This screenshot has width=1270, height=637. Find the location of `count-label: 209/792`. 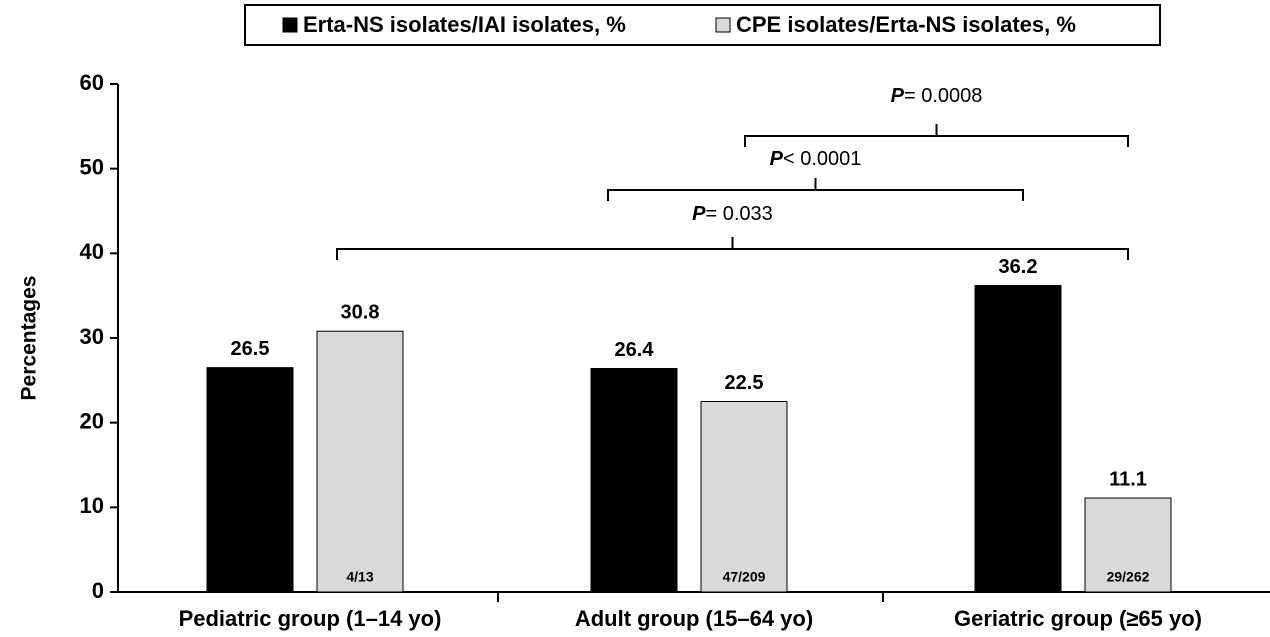

count-label: 209/792 is located at coordinates (634, 577).